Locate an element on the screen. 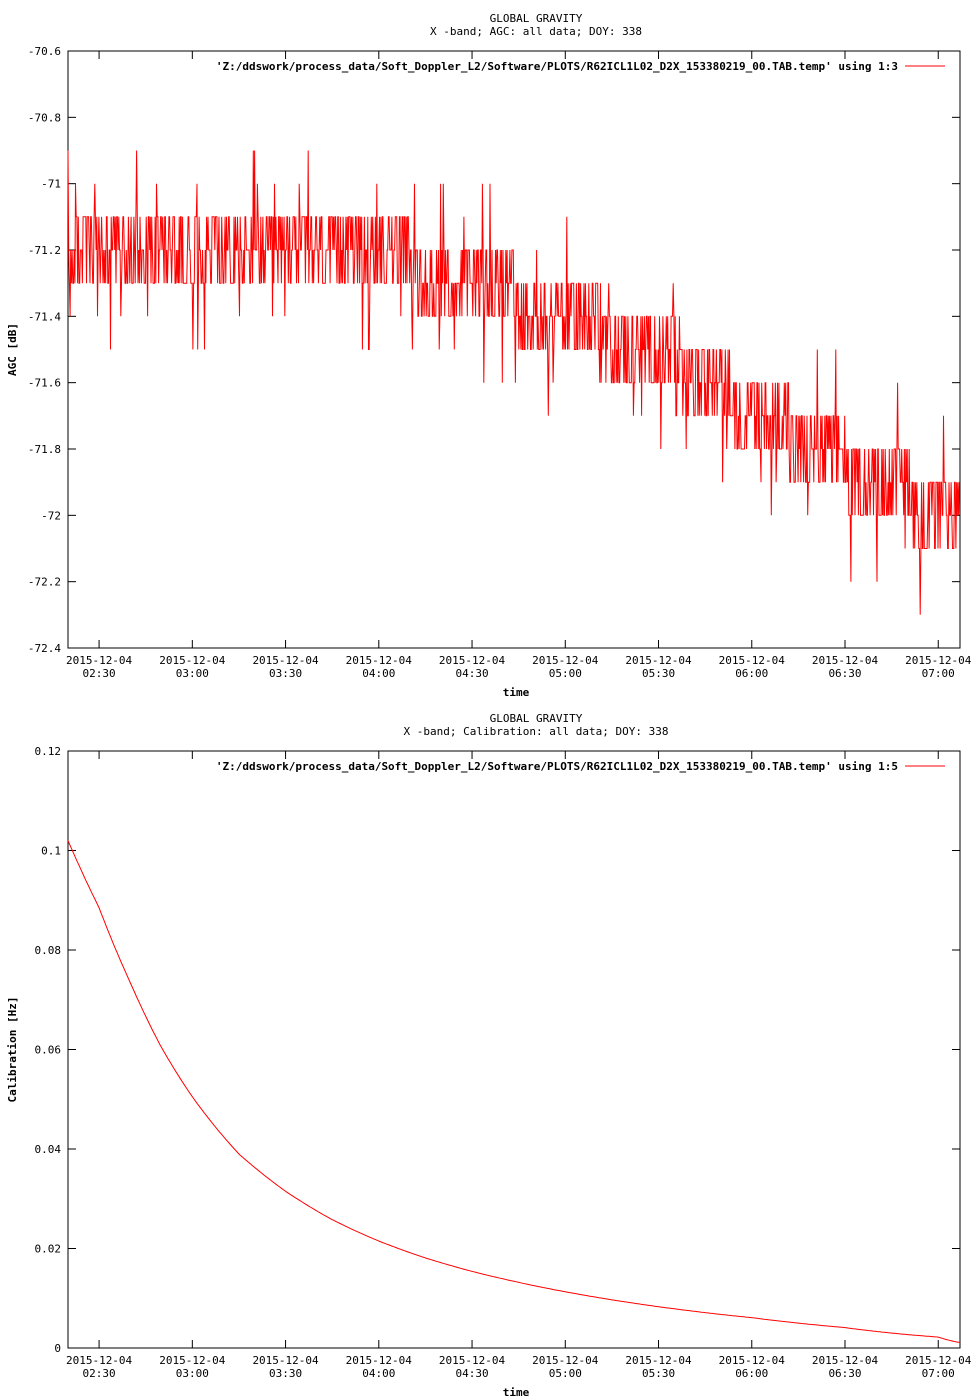  chart-subtitle: X -band; Calibration: all data; DOY: 338 is located at coordinates (536, 731).